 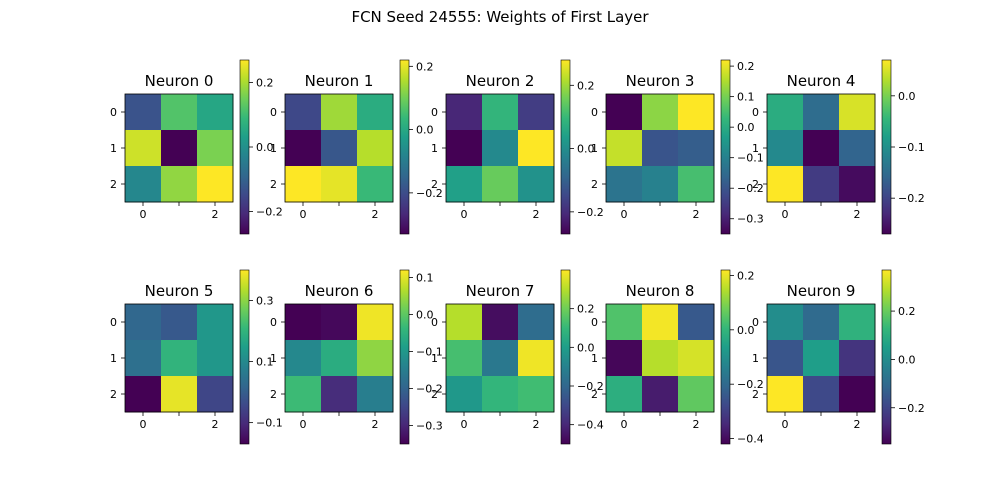 I want to click on heatmap-panel-5: Neuron 5 0 0 1 2 2 −0.1 0.1 0.3, so click(x=196, y=357).